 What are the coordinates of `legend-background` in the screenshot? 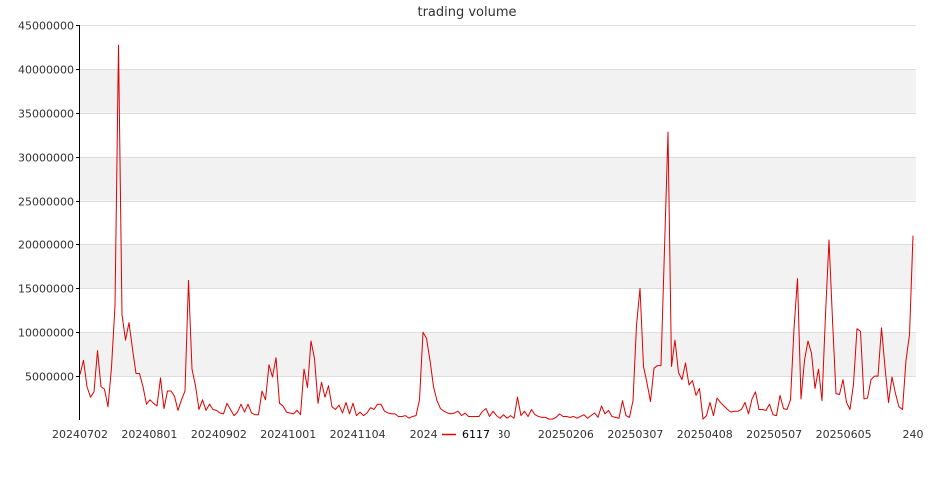 It's located at (468, 433).